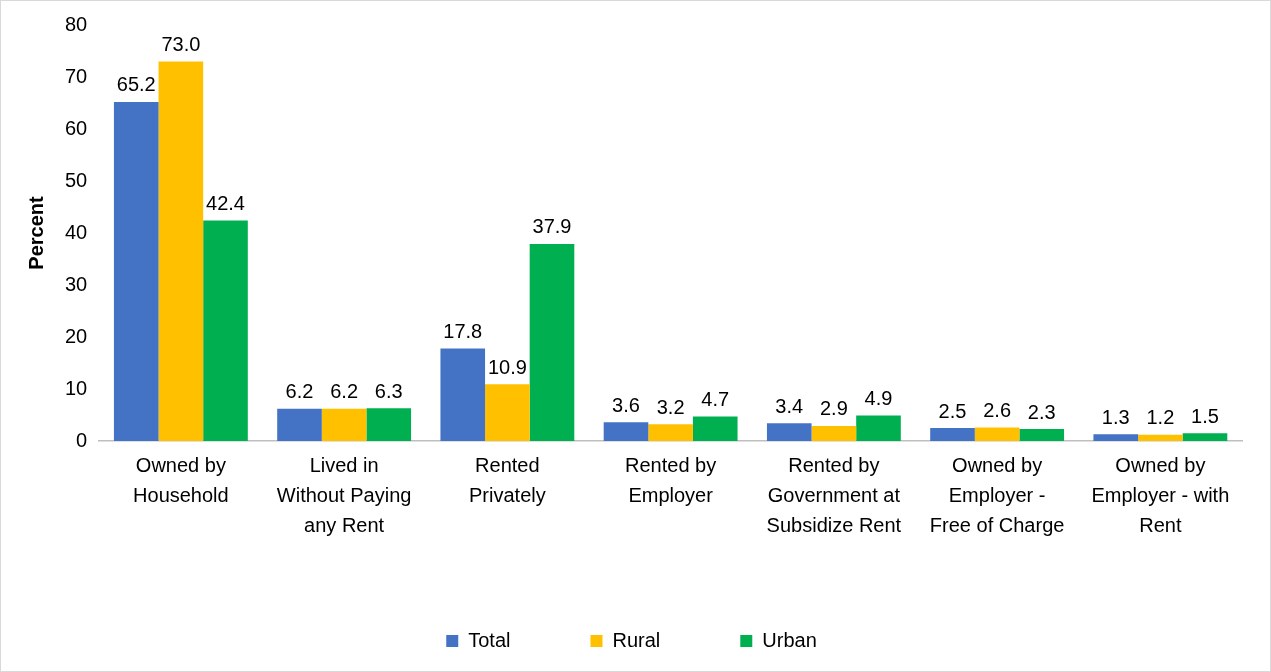  What do you see at coordinates (463, 330) in the screenshot?
I see `data-label: 17.8` at bounding box center [463, 330].